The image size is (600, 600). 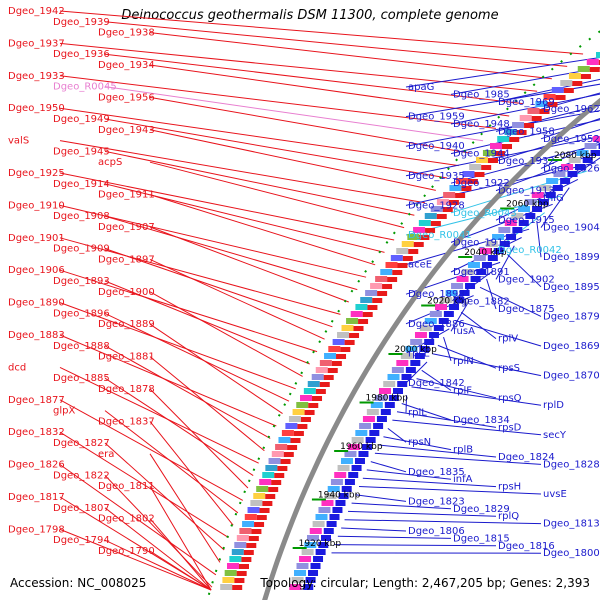 I want to click on left-gene-label: era, so click(x=106, y=454).